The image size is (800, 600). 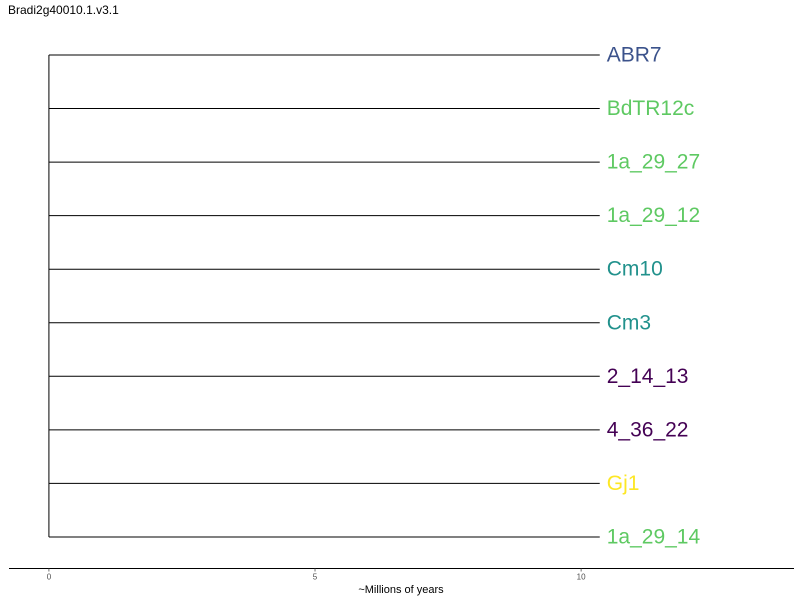 I want to click on x-axis: 0 5 10 ~Millions of years, so click(x=401, y=582).